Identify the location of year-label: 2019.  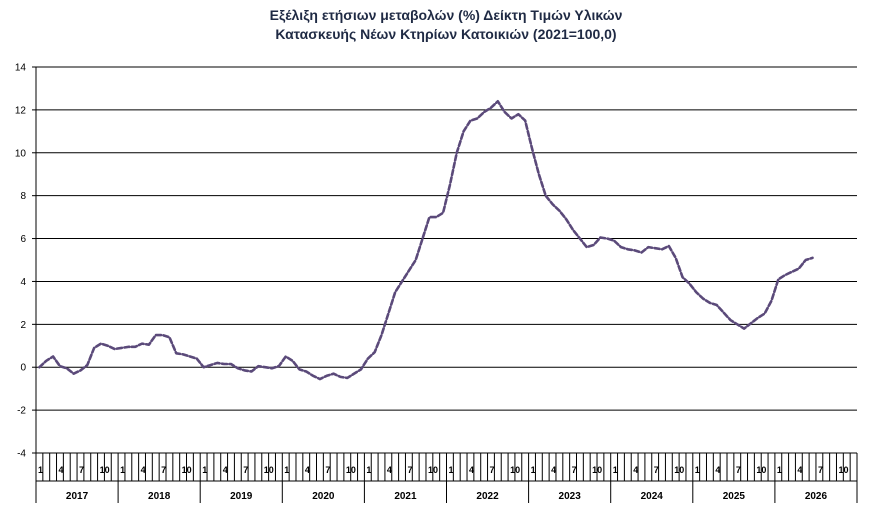
(241, 496).